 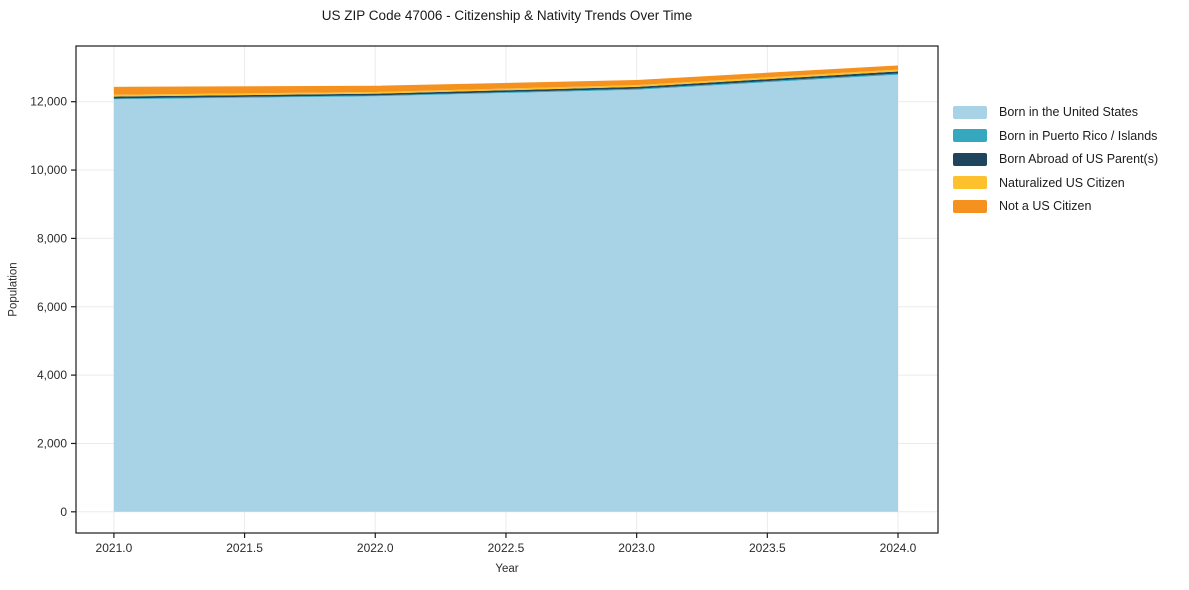 I want to click on x-tick-label: 2022.5, so click(x=506, y=548).